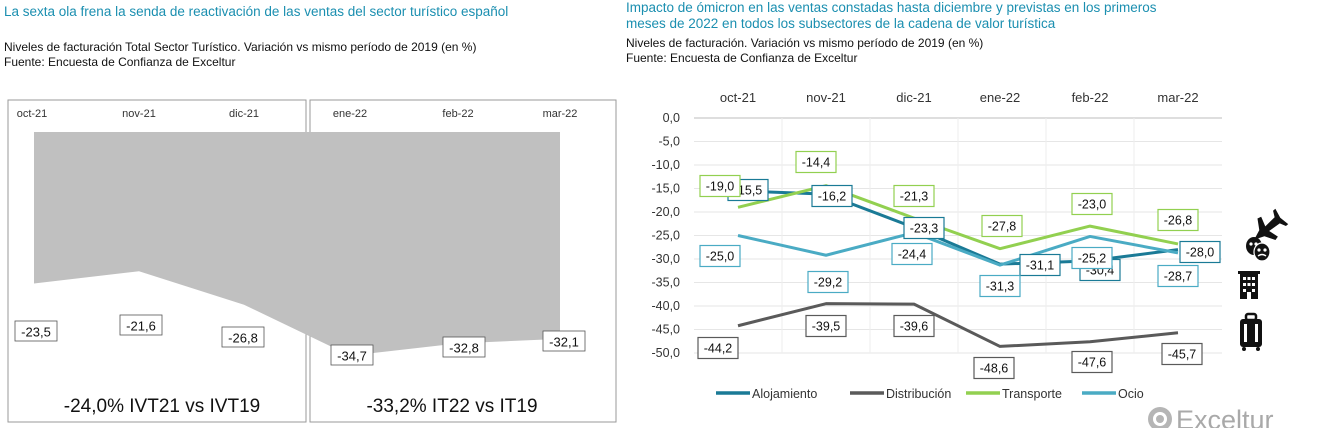 This screenshot has height=445, width=1320. I want to click on summary-it22: -33,2% IT22 vs IT19, so click(451, 406).